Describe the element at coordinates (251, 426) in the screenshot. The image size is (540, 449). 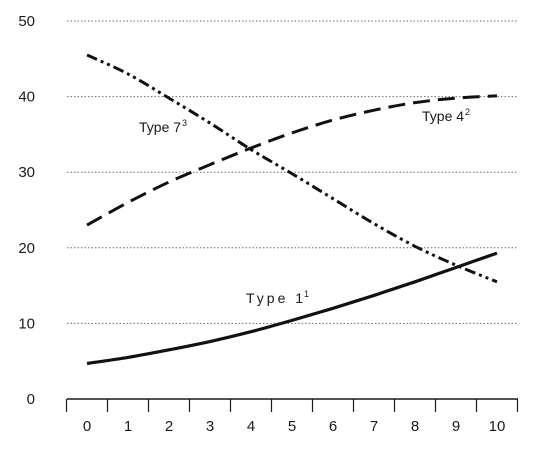
I see `x-tick-label-4: 4` at that location.